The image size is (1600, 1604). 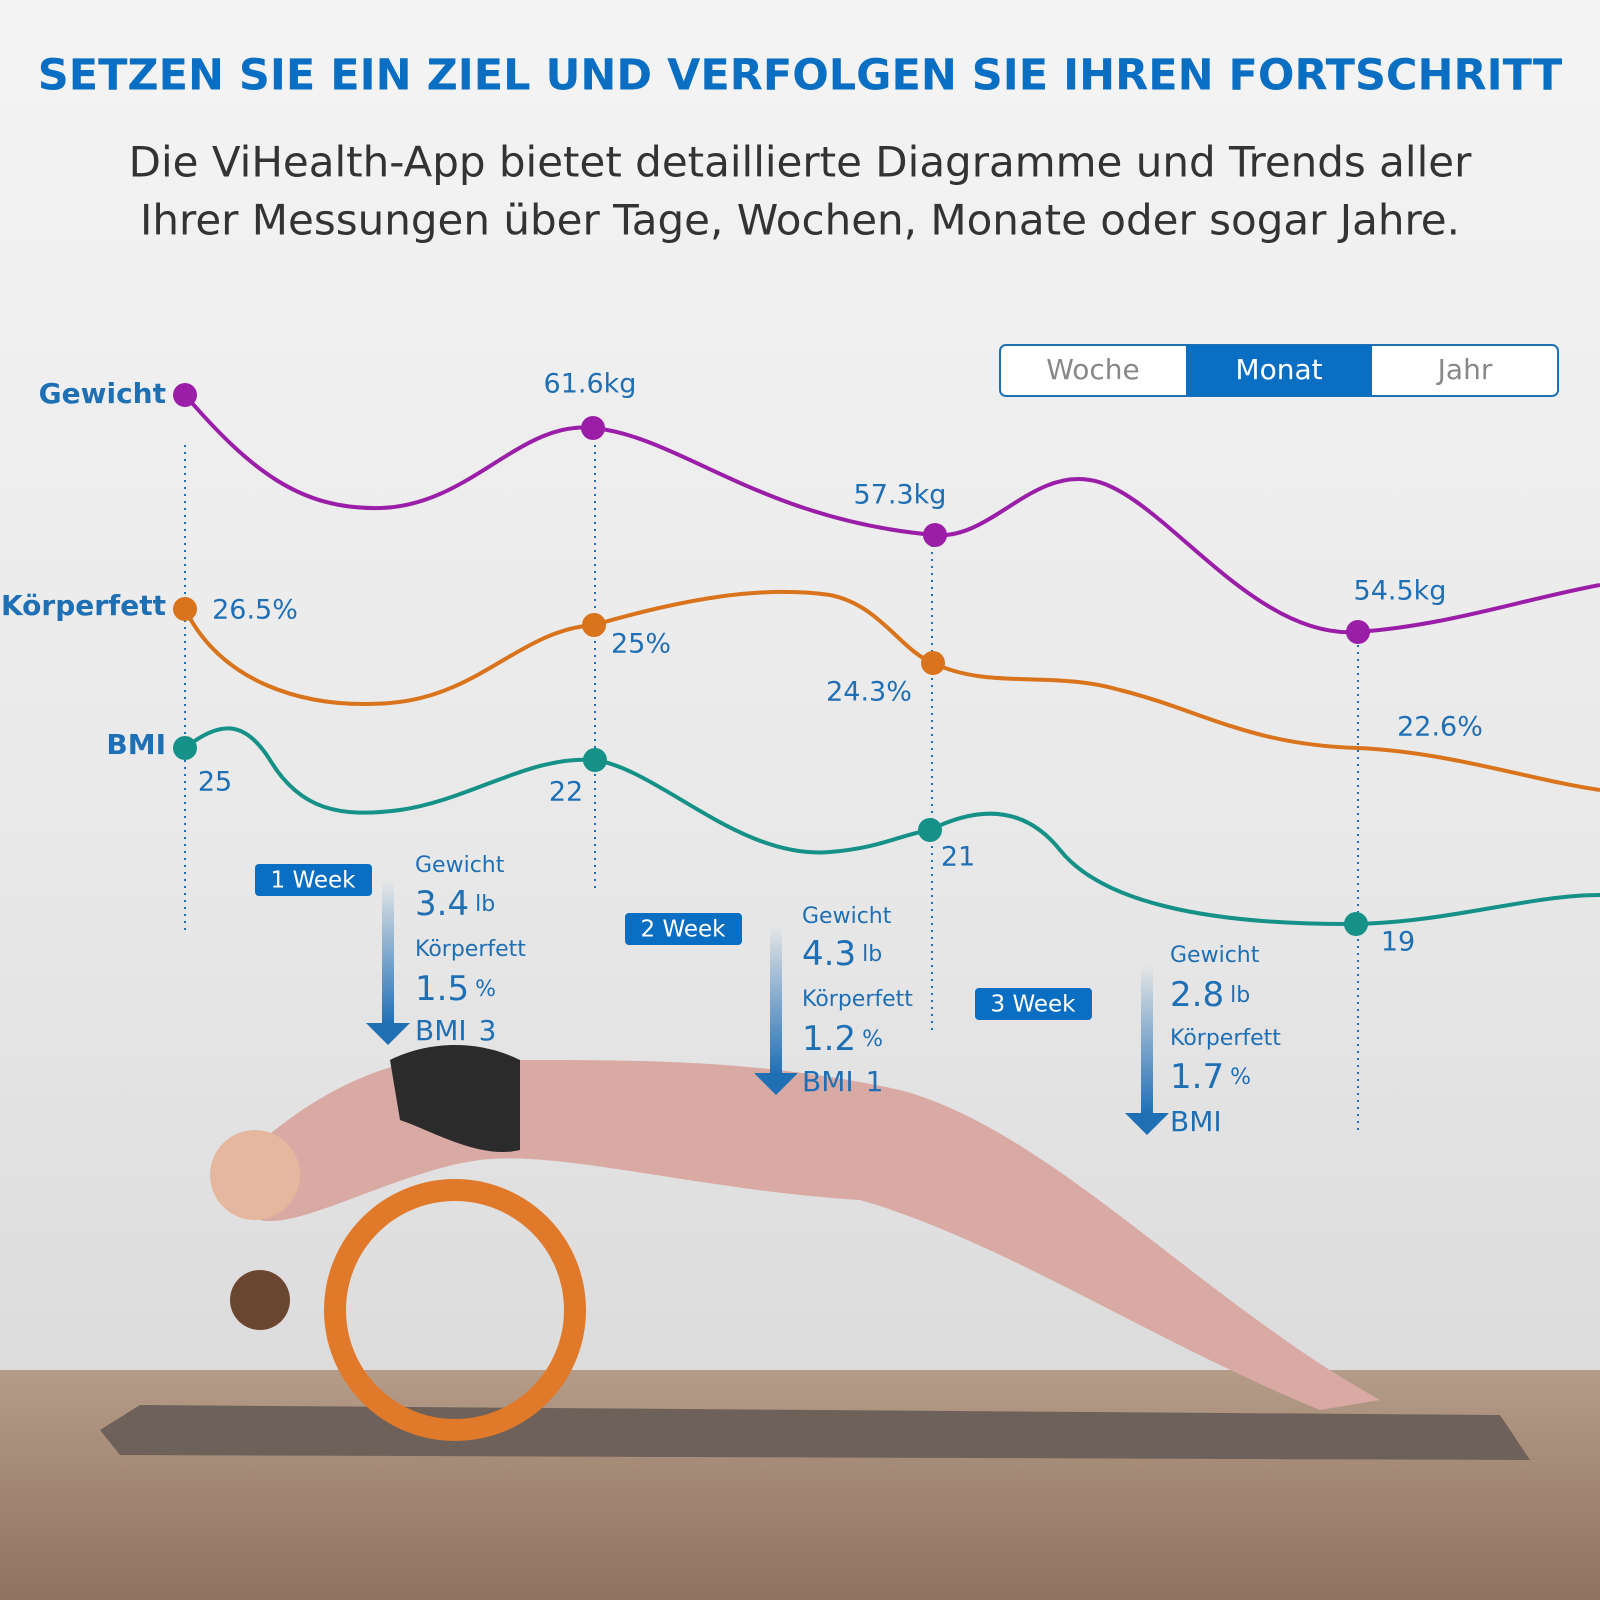 I want to click on tab-active, so click(x=1279, y=370).